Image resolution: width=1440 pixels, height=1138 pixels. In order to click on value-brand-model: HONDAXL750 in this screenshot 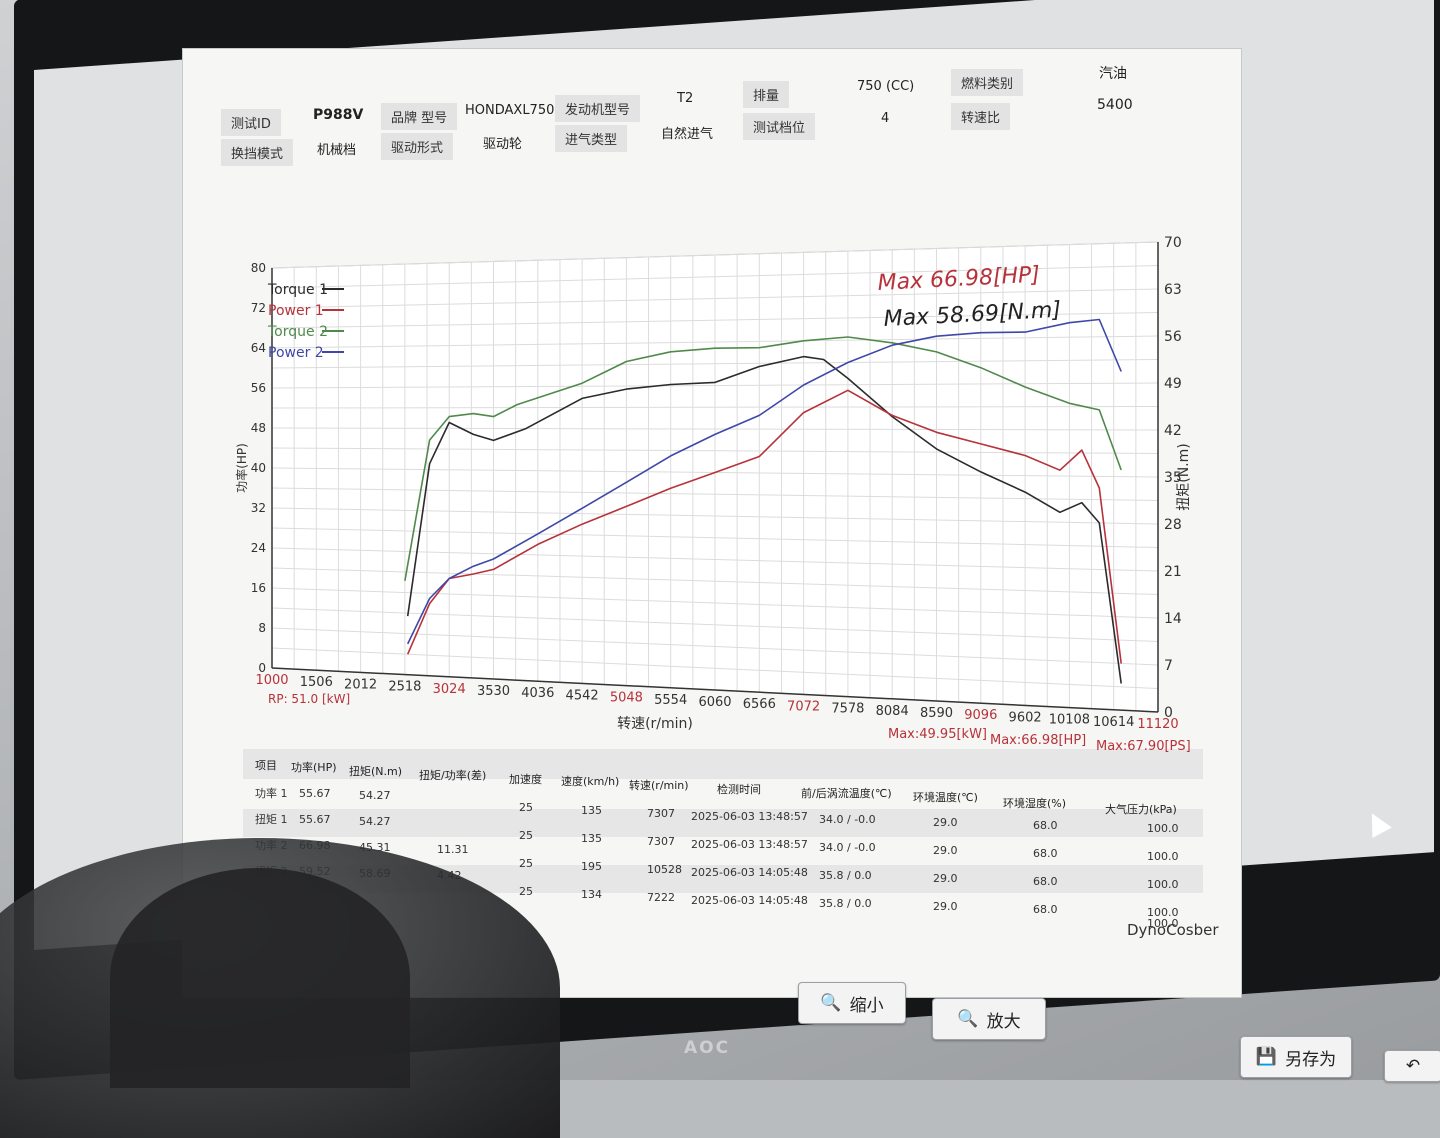, I will do `click(510, 110)`.